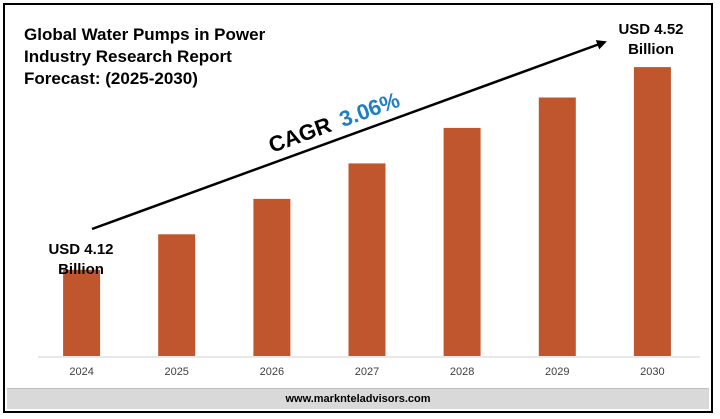 The width and height of the screenshot is (720, 419). I want to click on cagr-value: 3.06%, so click(369, 109).